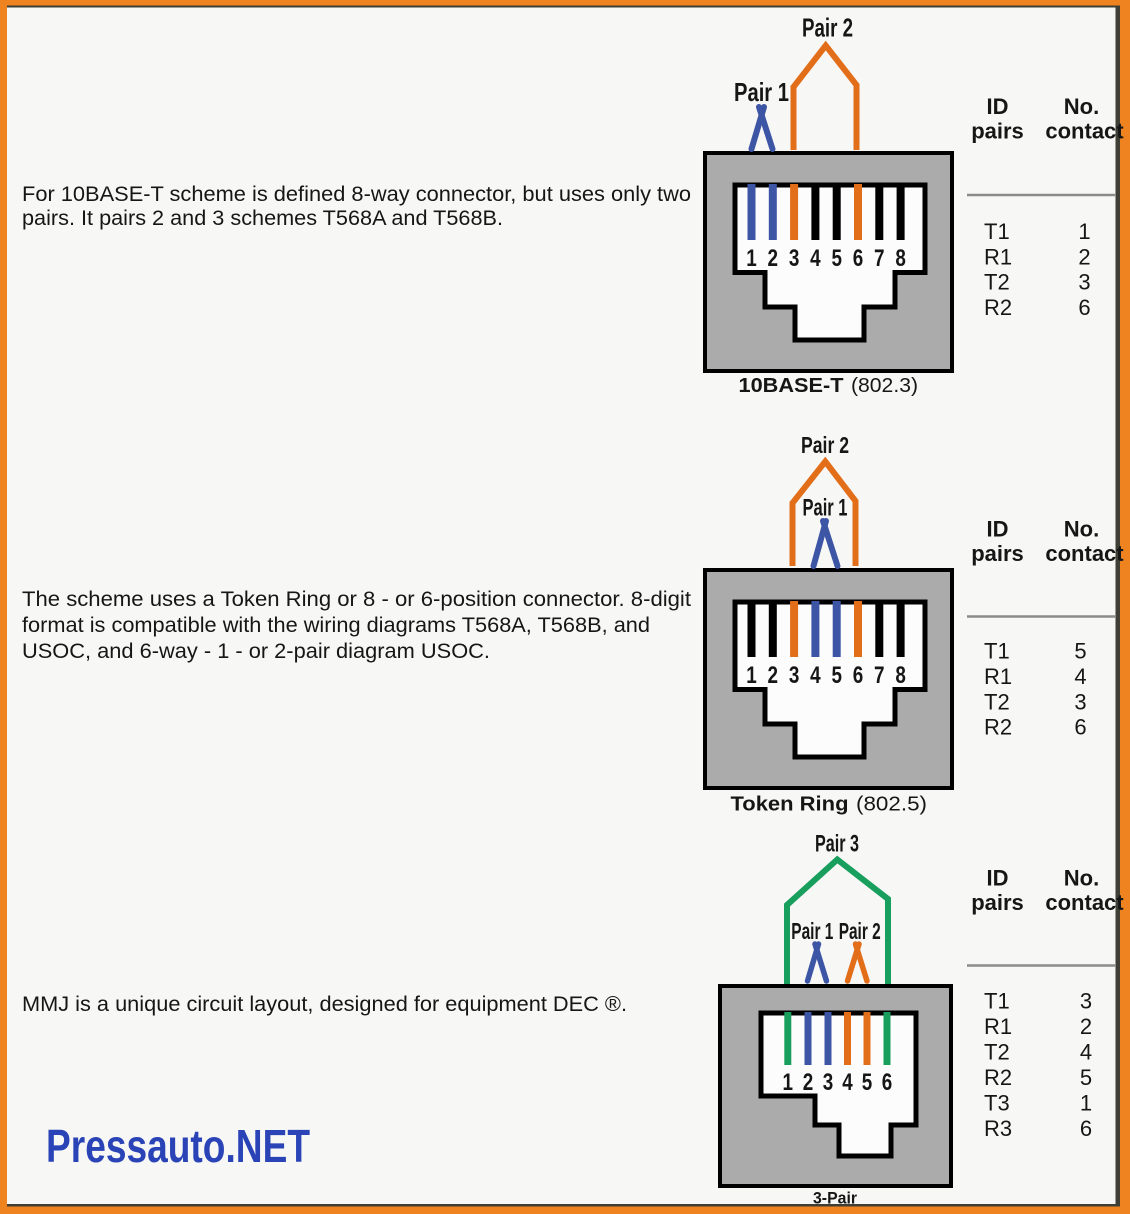 The width and height of the screenshot is (1130, 1214). I want to click on svg-text: (802.5), so click(891, 804).